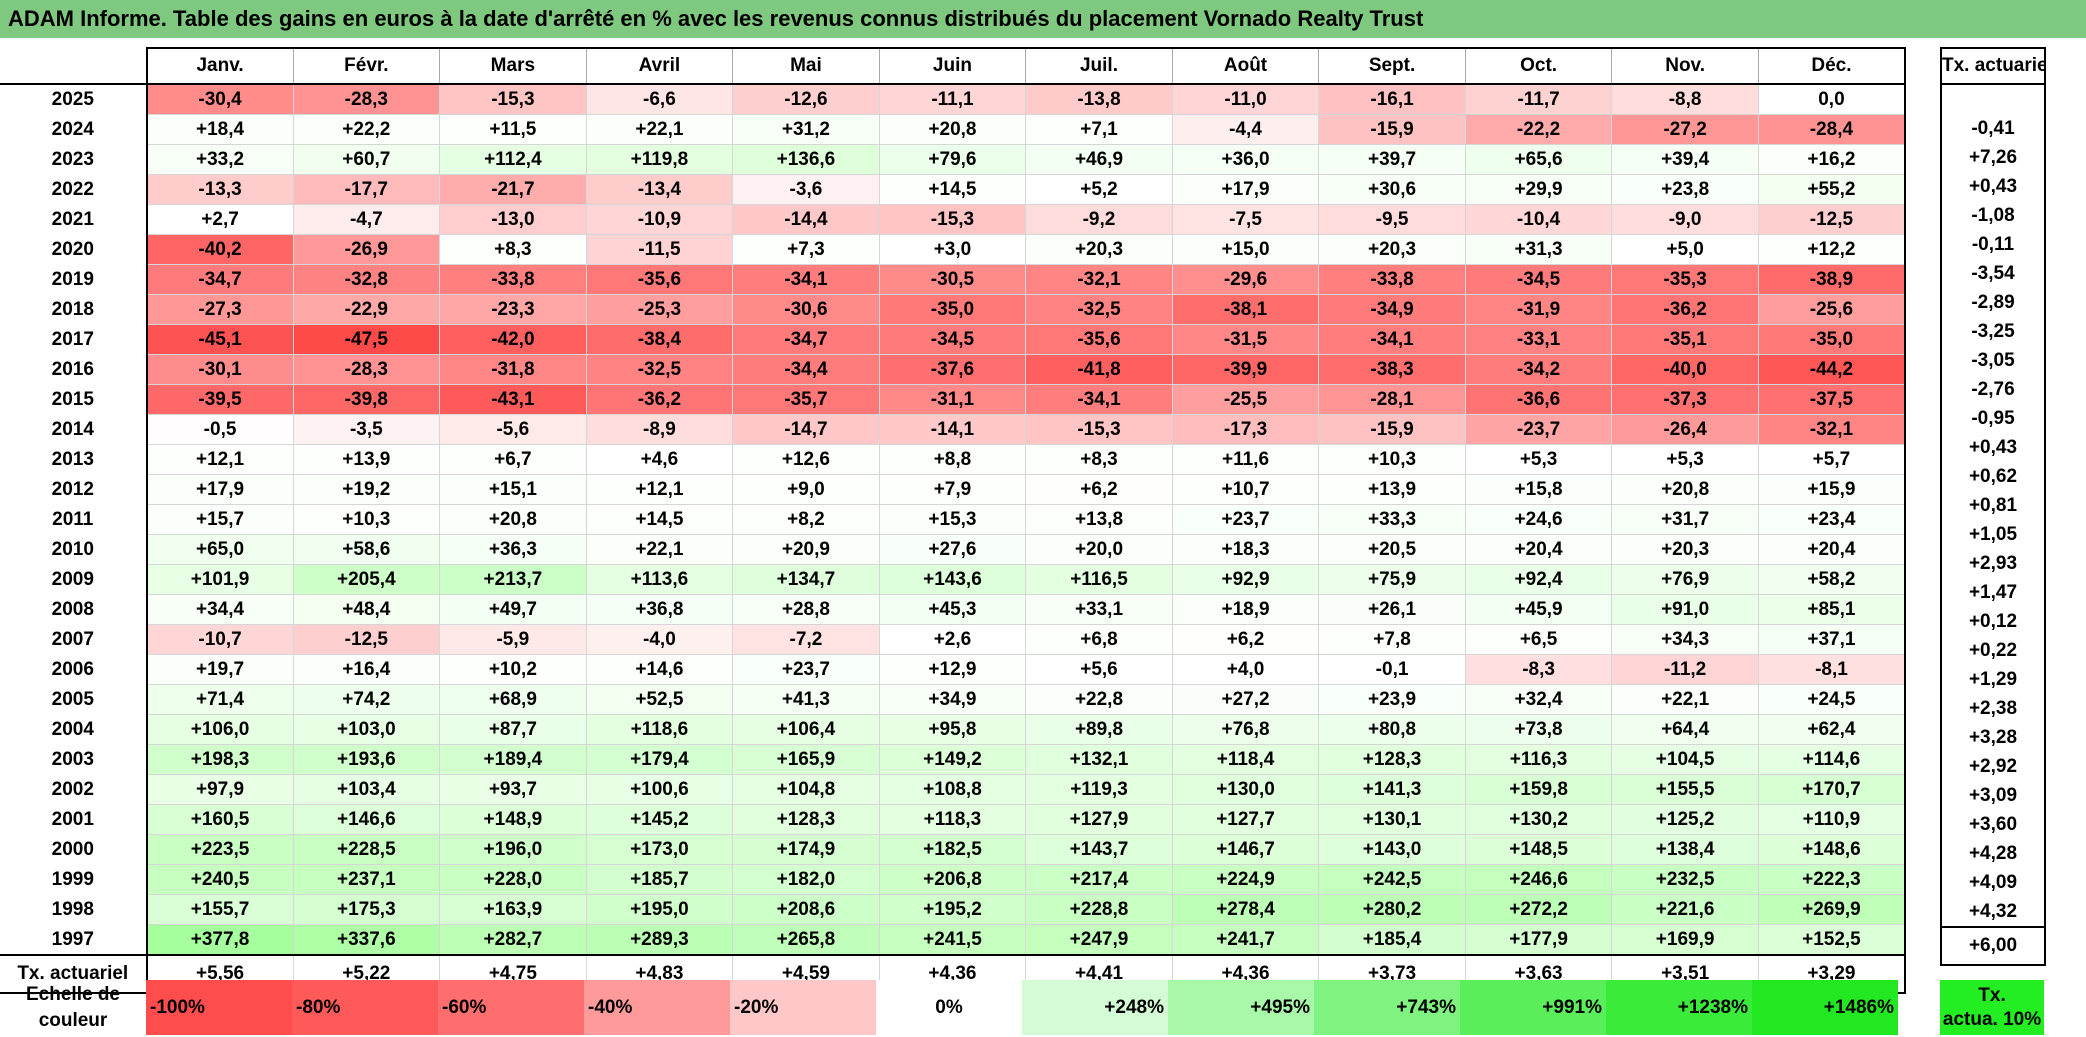  What do you see at coordinates (806, 489) in the screenshot?
I see `gain-cell: +9,0` at bounding box center [806, 489].